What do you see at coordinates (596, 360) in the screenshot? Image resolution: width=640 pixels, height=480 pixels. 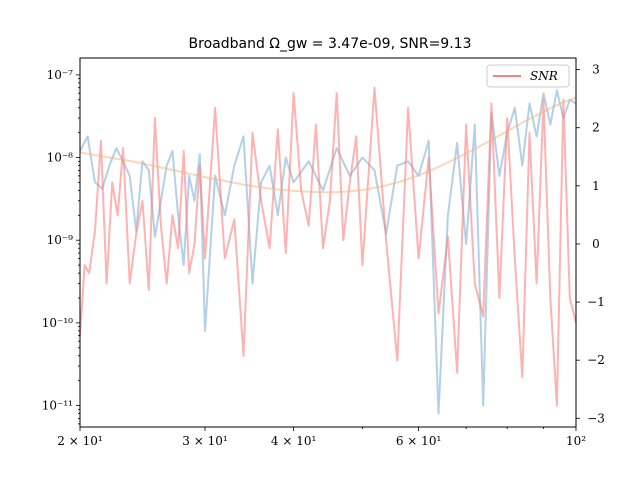 I see `y-right-tick-label: −2` at bounding box center [596, 360].